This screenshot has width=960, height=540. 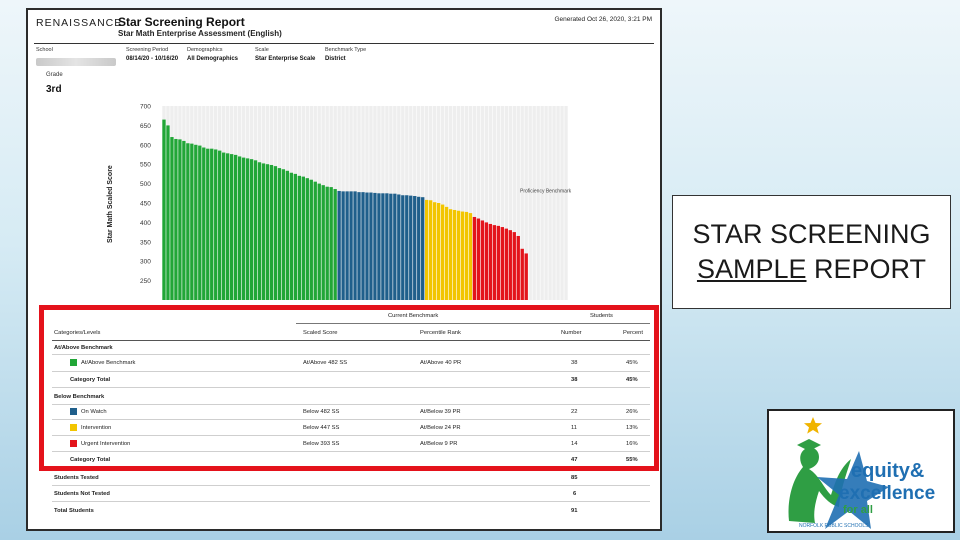 I want to click on row-intervention-number: 11, so click(x=574, y=428).